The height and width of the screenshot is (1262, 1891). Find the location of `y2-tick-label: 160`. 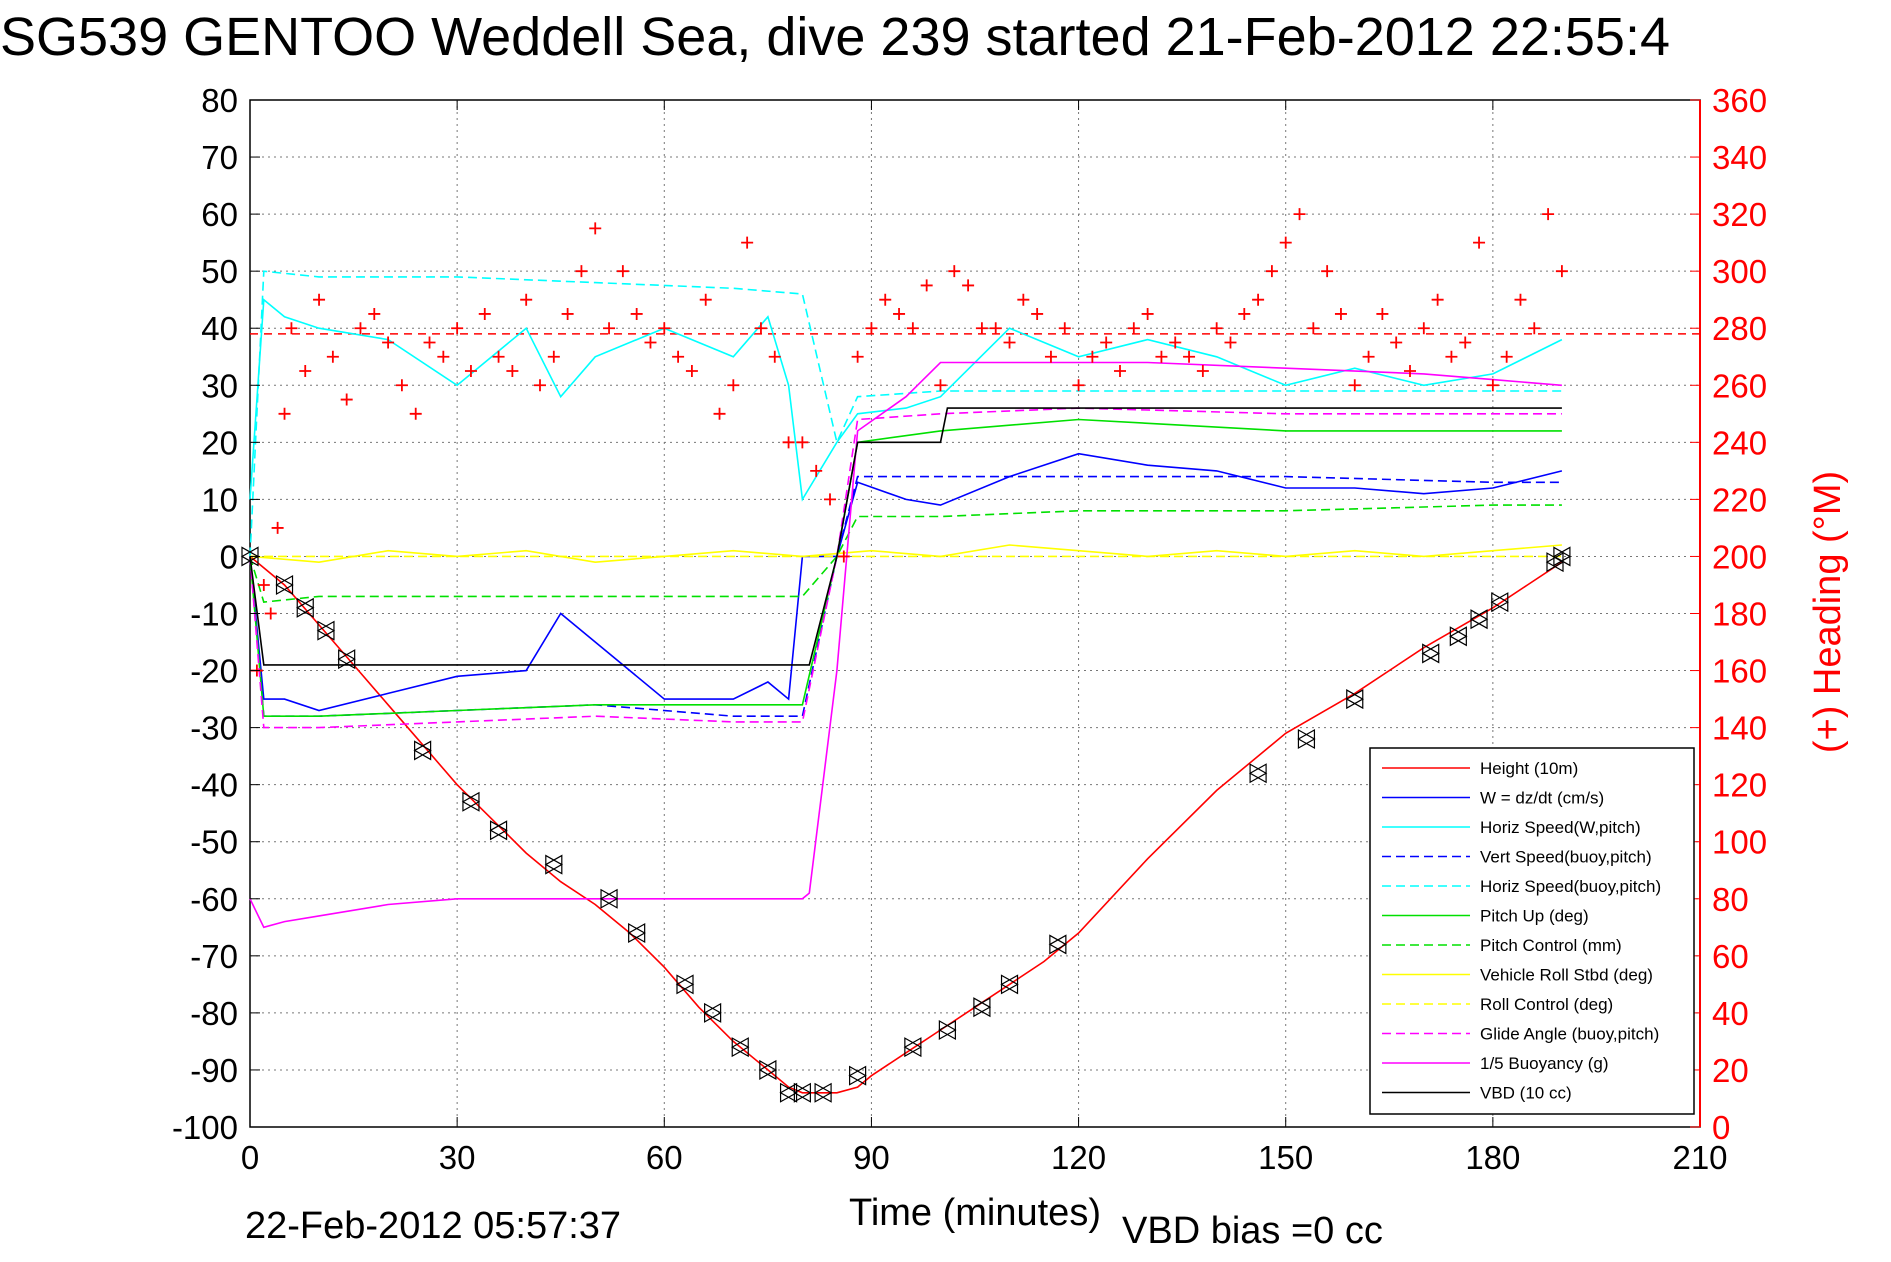

y2-tick-label: 160 is located at coordinates (1739, 671).